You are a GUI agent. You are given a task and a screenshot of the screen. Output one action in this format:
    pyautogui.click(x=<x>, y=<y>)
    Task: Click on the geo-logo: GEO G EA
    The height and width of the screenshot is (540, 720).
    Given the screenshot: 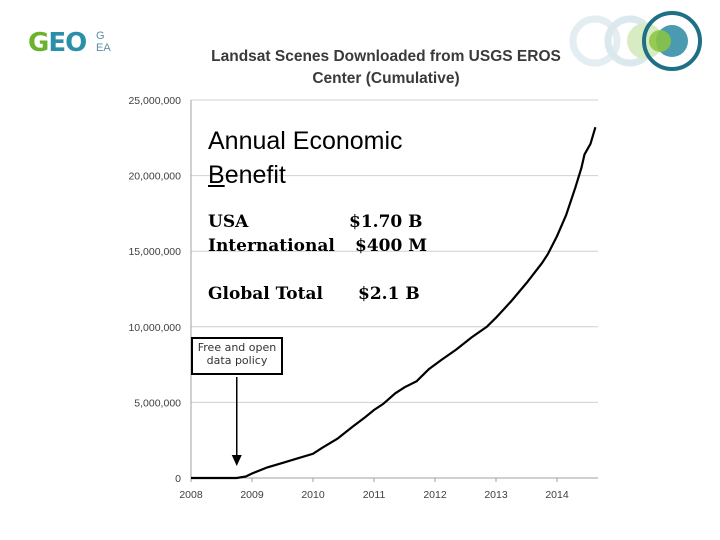 What is the action you would take?
    pyautogui.click(x=73, y=44)
    